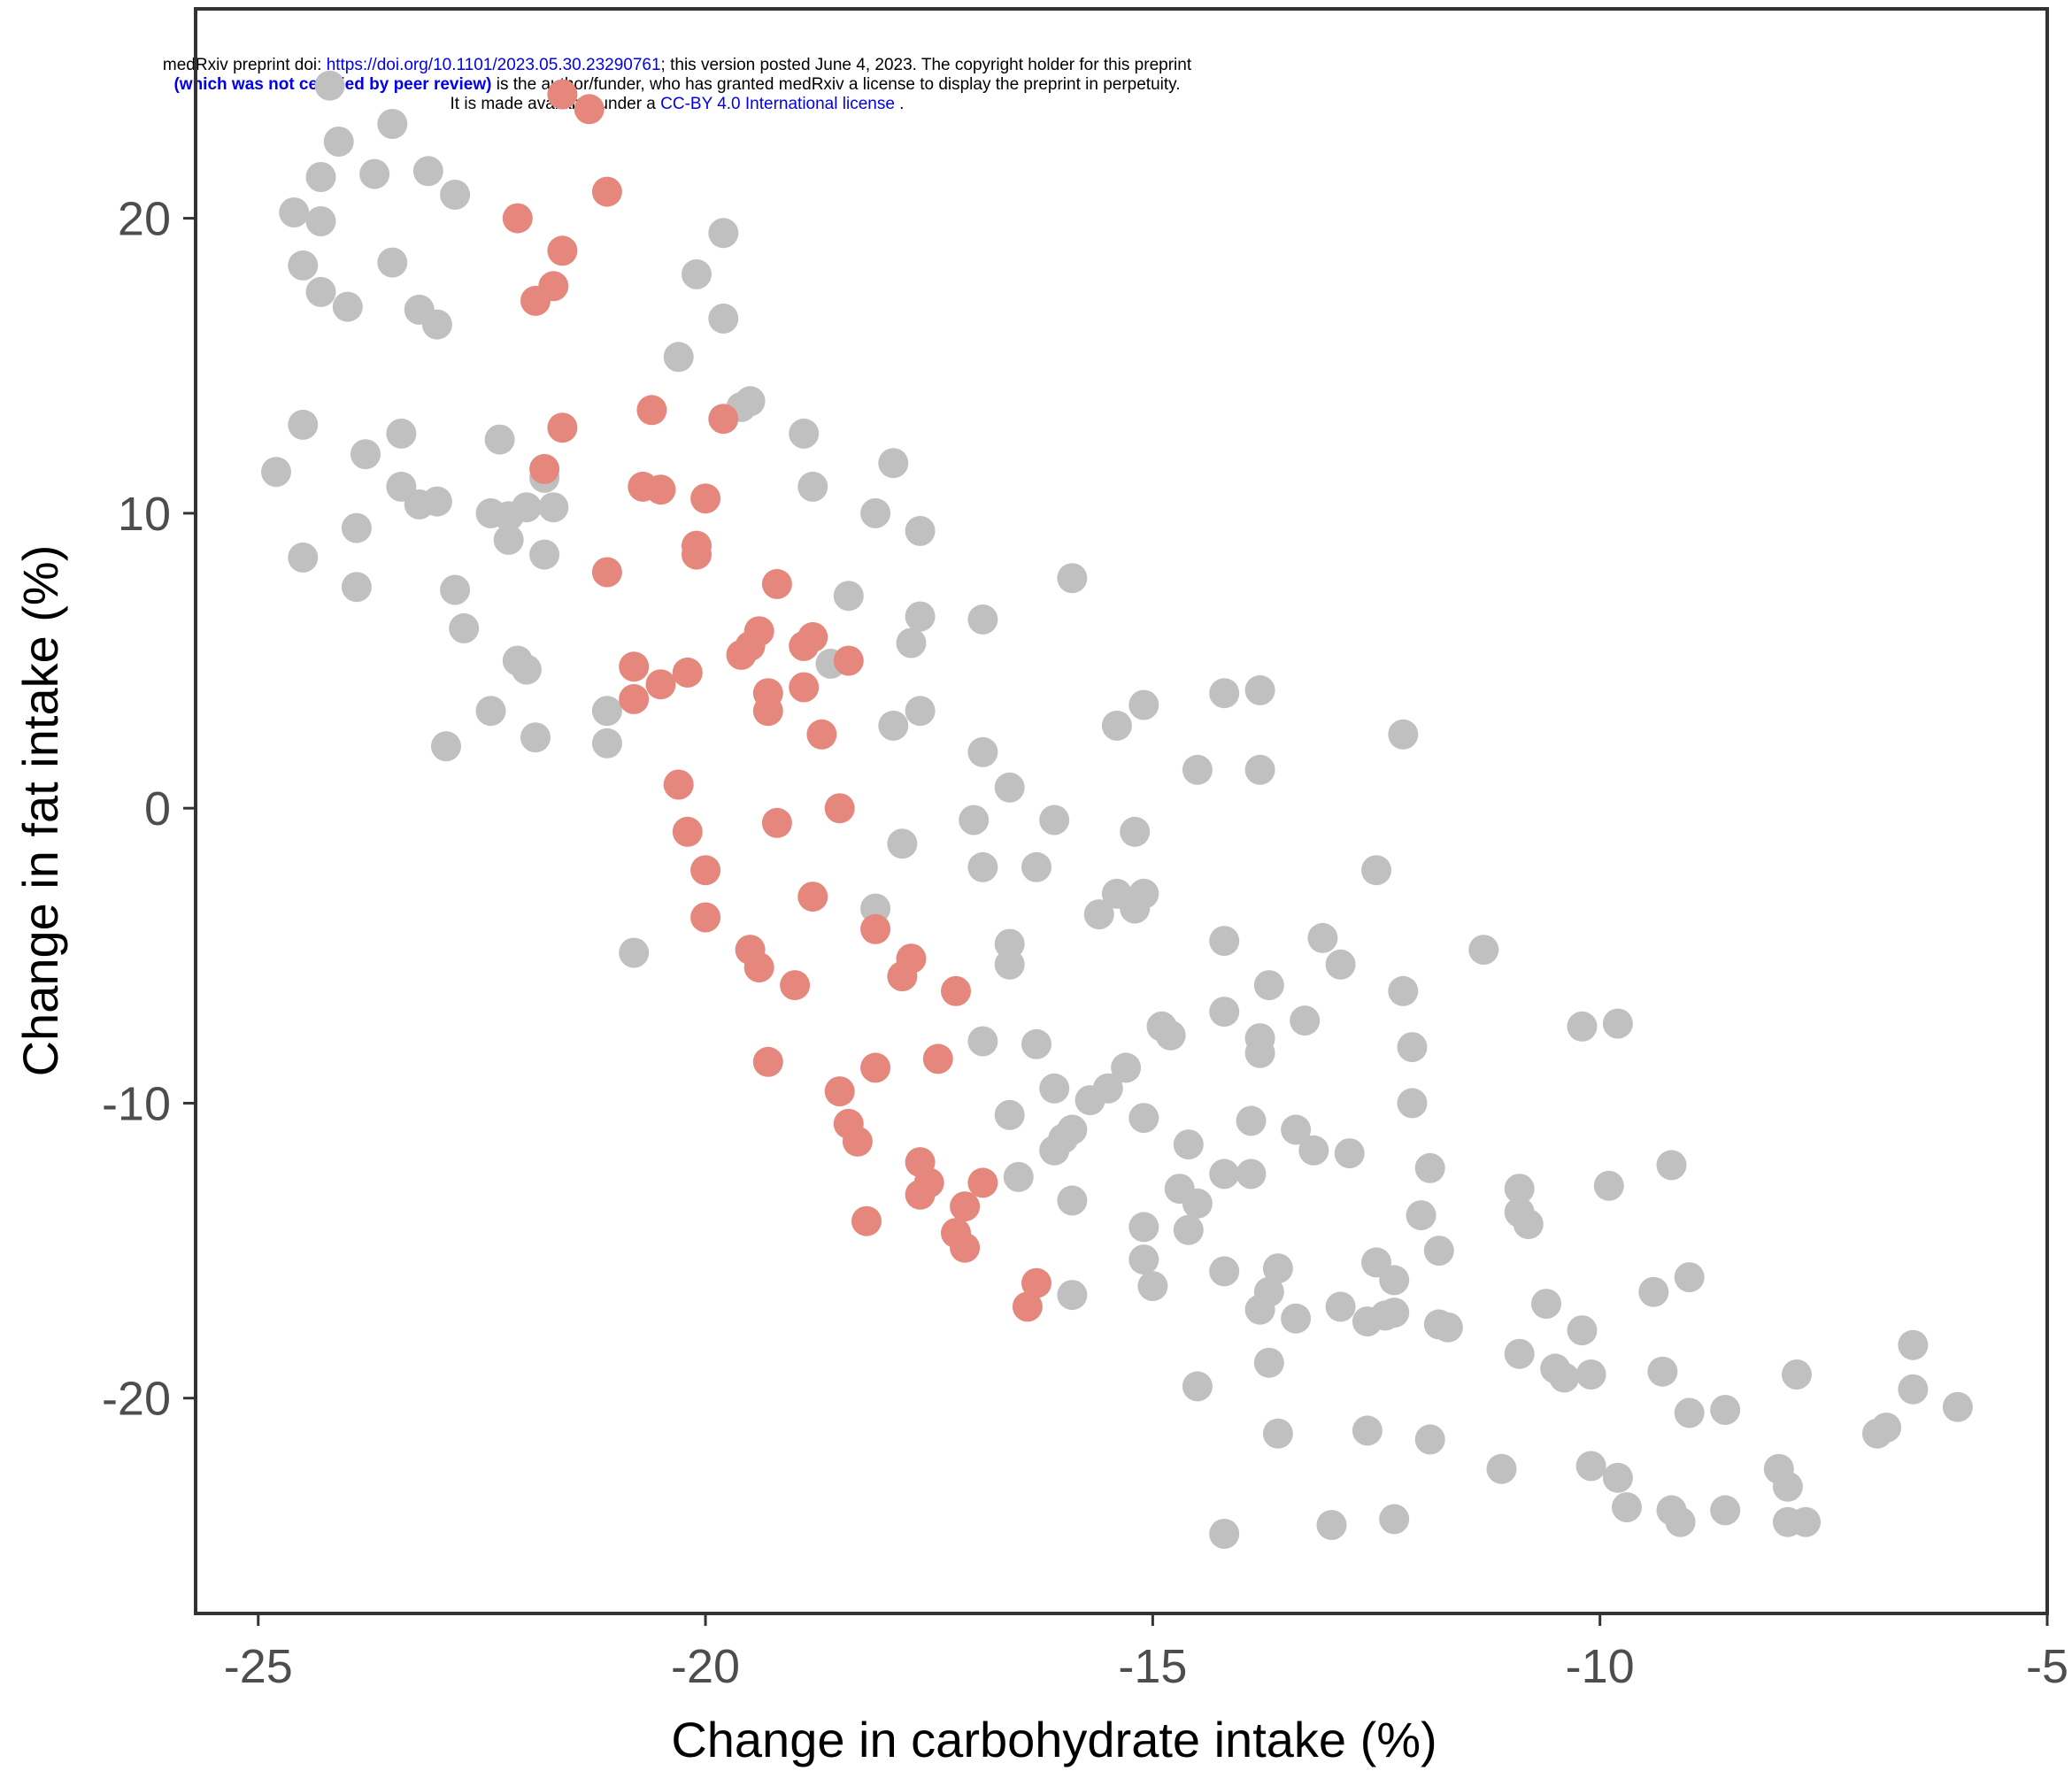  Describe the element at coordinates (1054, 1740) in the screenshot. I see `x-axis-label: Change in carbohydrate intake (%)` at that location.